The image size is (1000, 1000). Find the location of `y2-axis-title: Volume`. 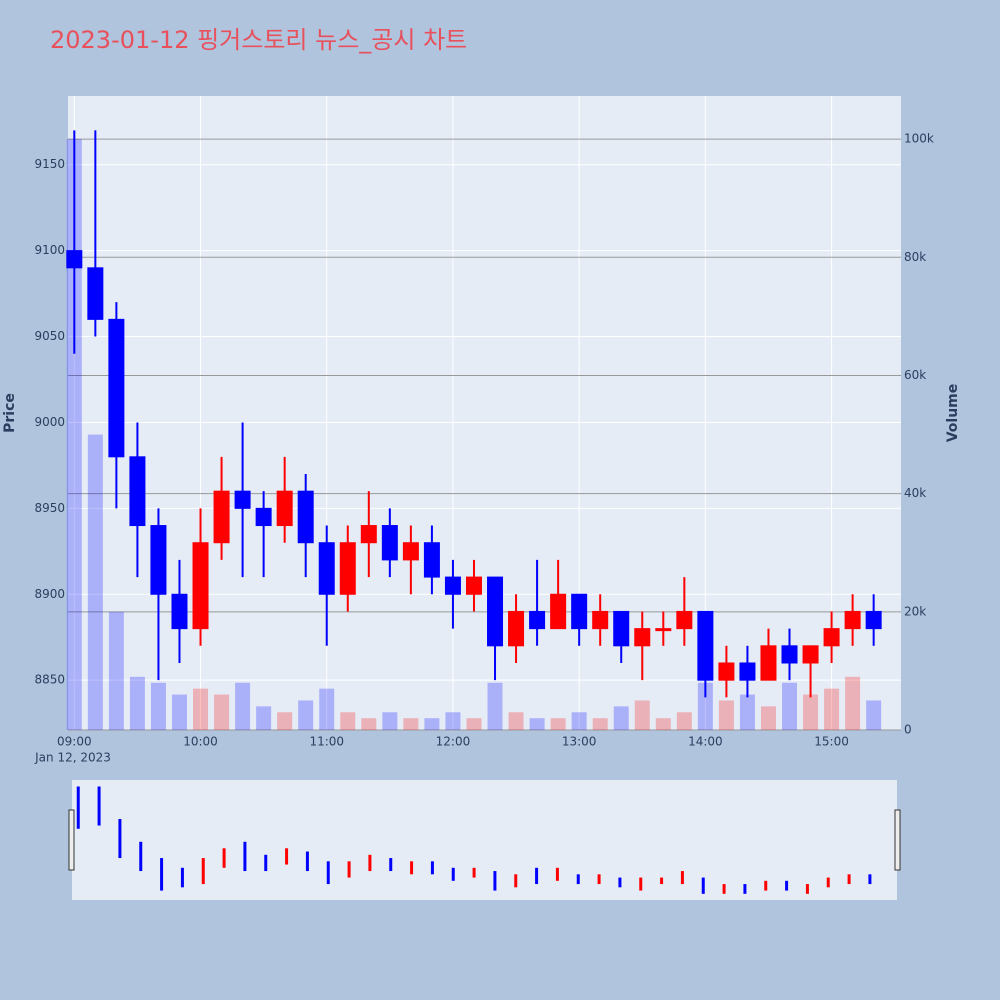

y2-axis-title: Volume is located at coordinates (953, 413).